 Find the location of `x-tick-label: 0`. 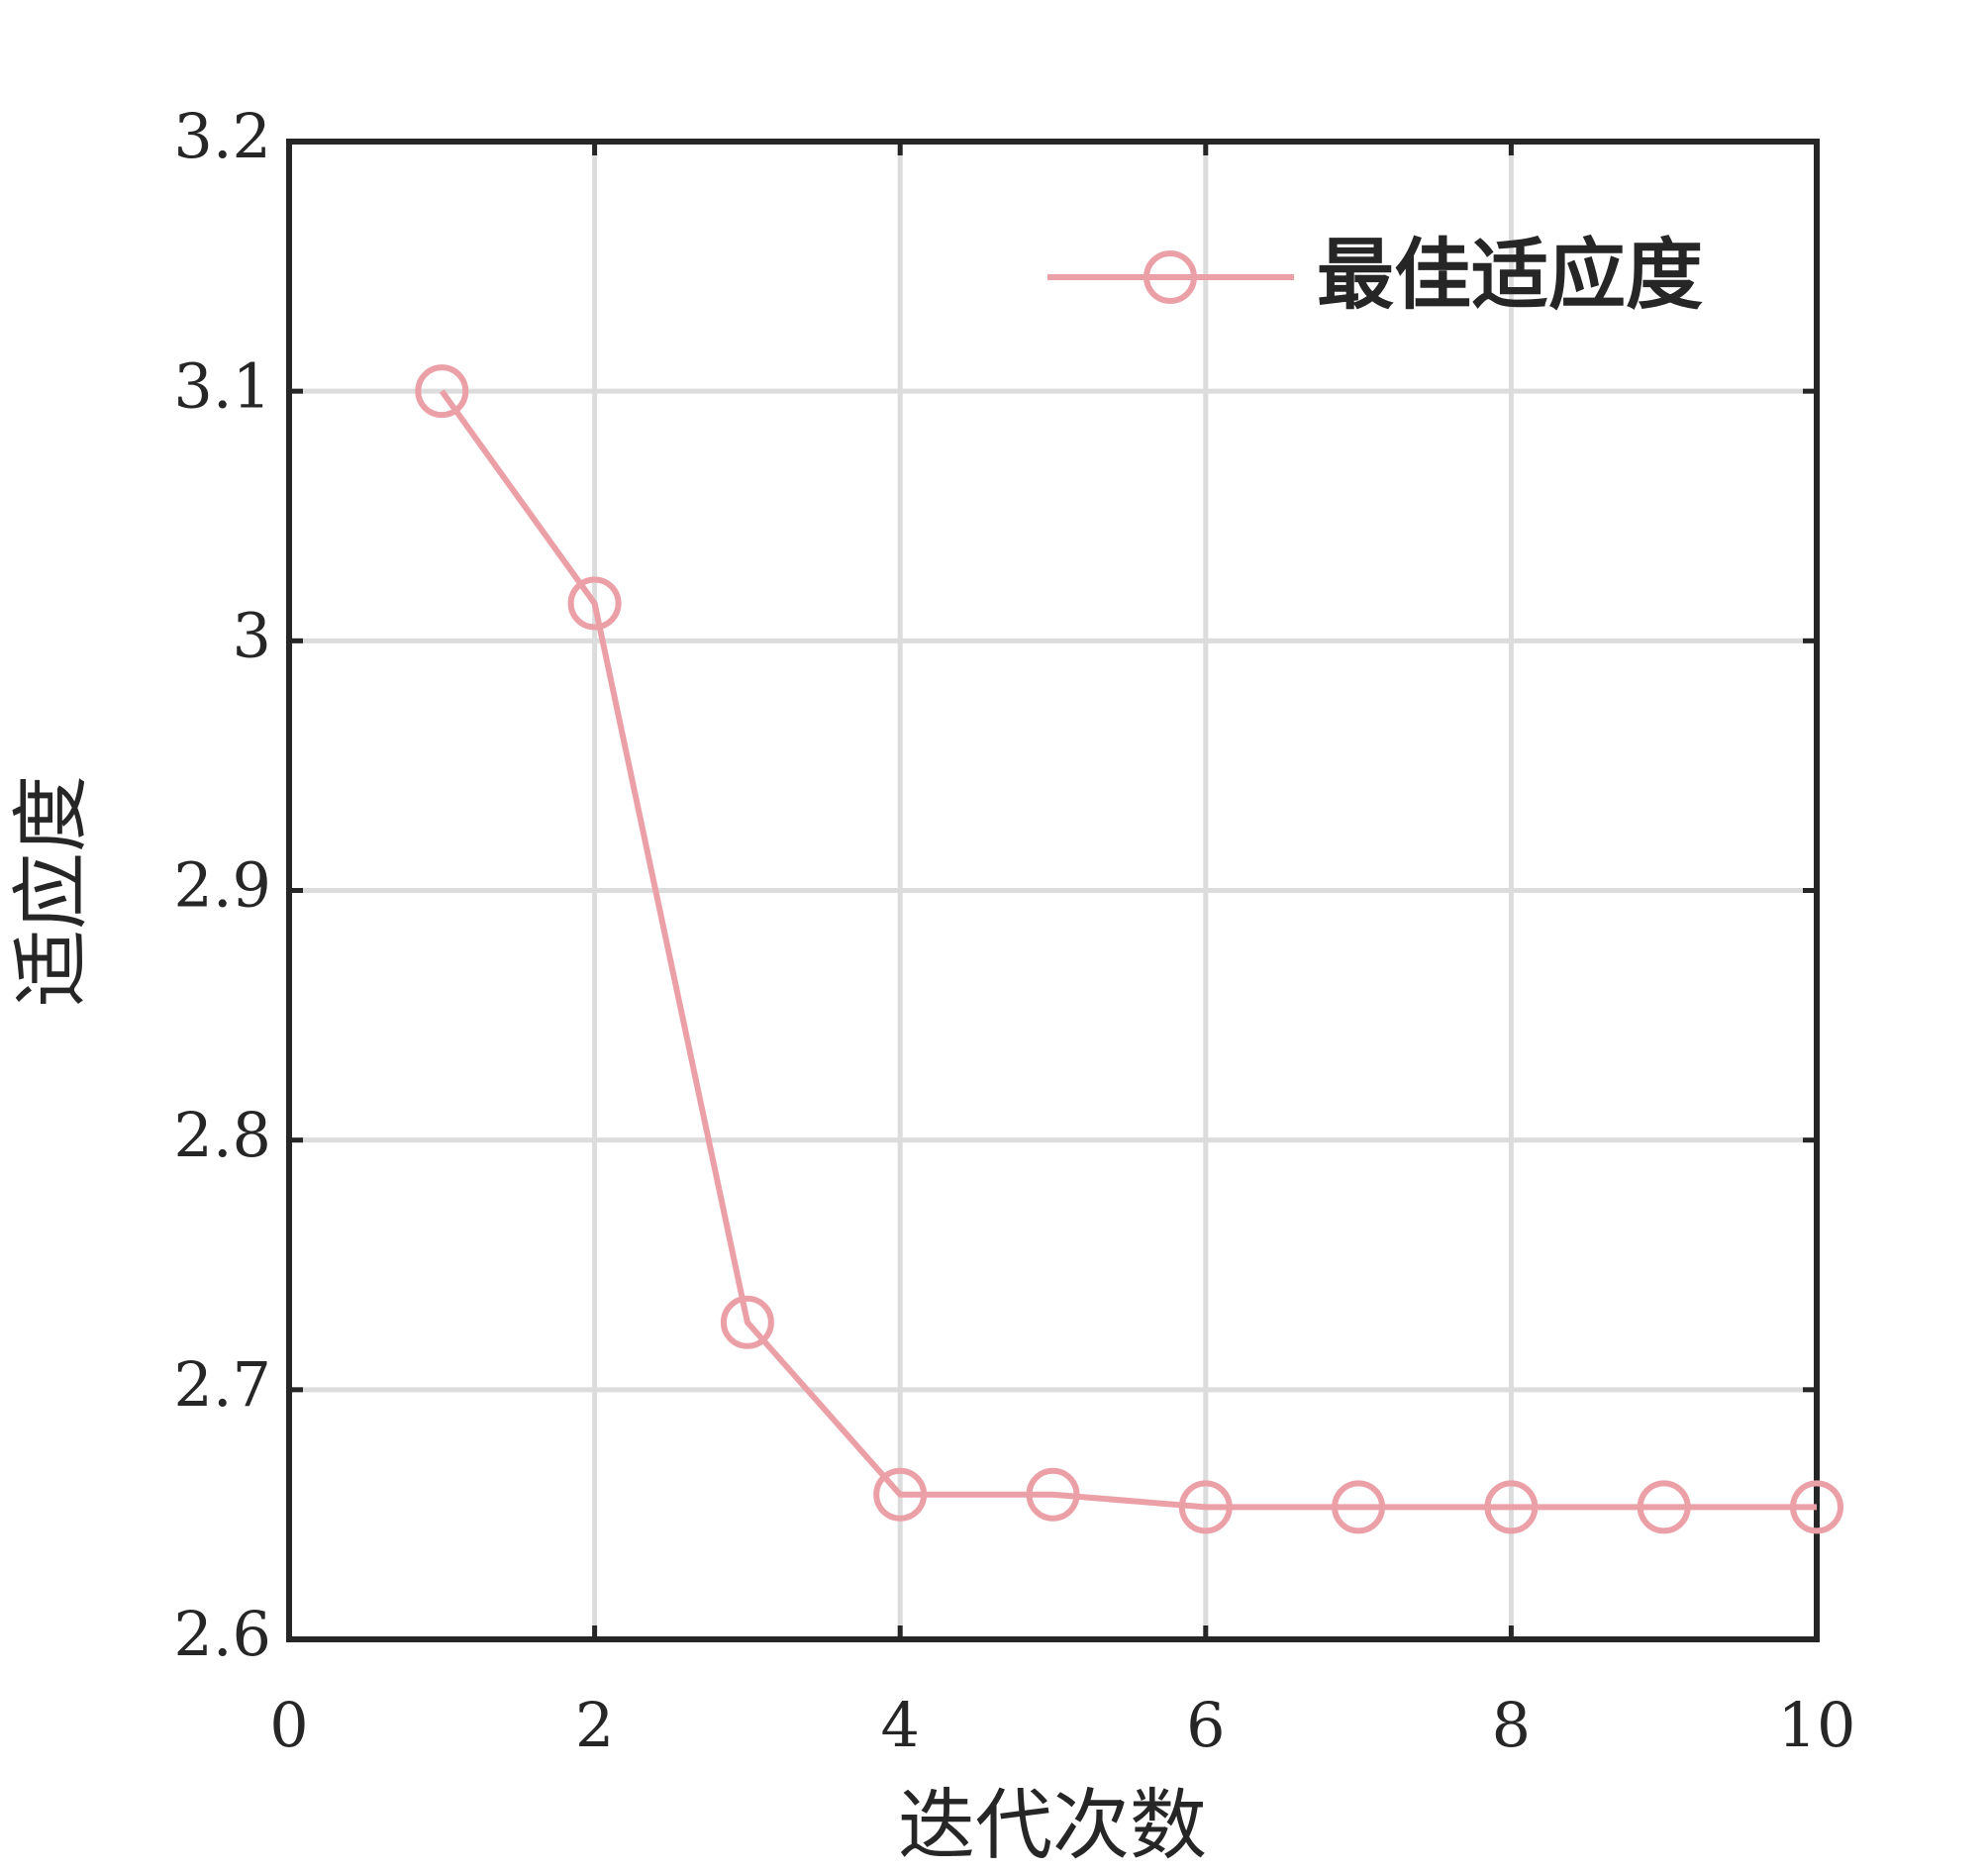

x-tick-label: 0 is located at coordinates (288, 1725).